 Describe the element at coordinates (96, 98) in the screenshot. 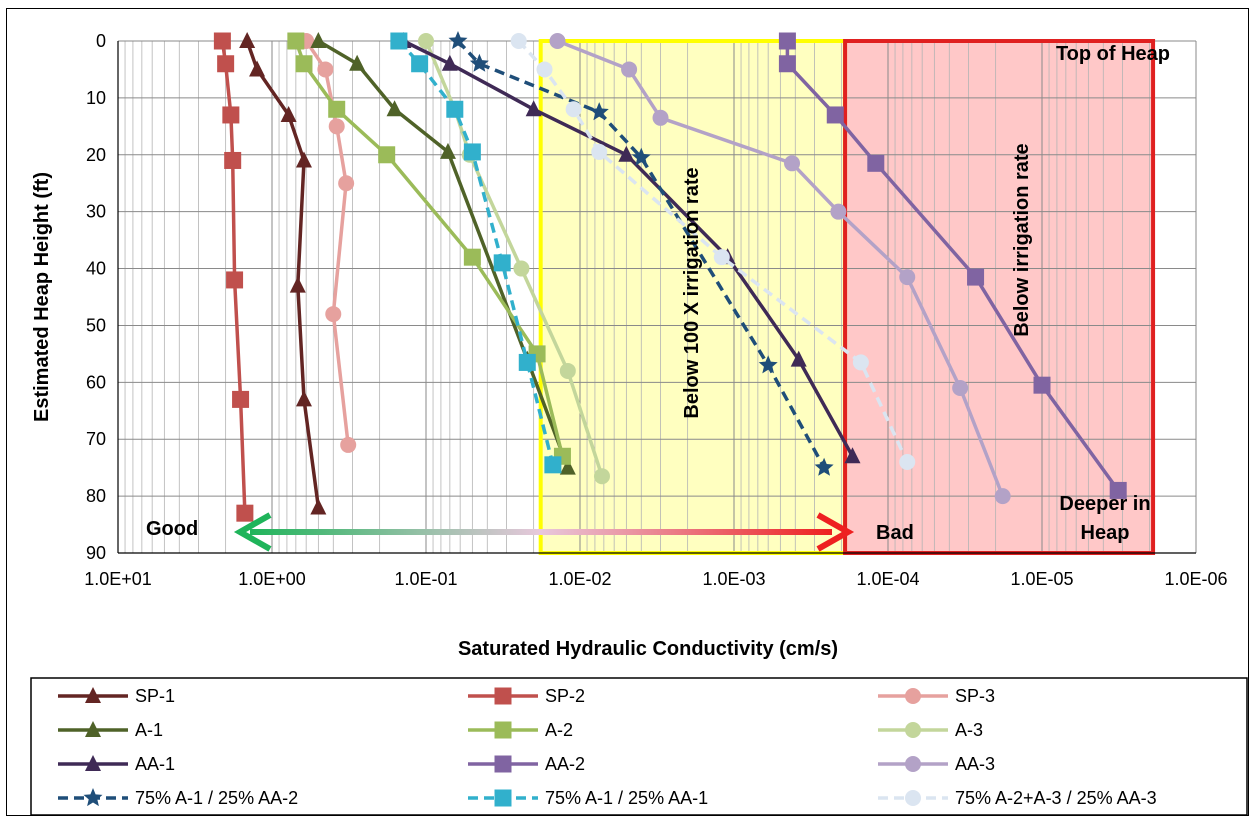

I see `y-tick-label: 10` at that location.